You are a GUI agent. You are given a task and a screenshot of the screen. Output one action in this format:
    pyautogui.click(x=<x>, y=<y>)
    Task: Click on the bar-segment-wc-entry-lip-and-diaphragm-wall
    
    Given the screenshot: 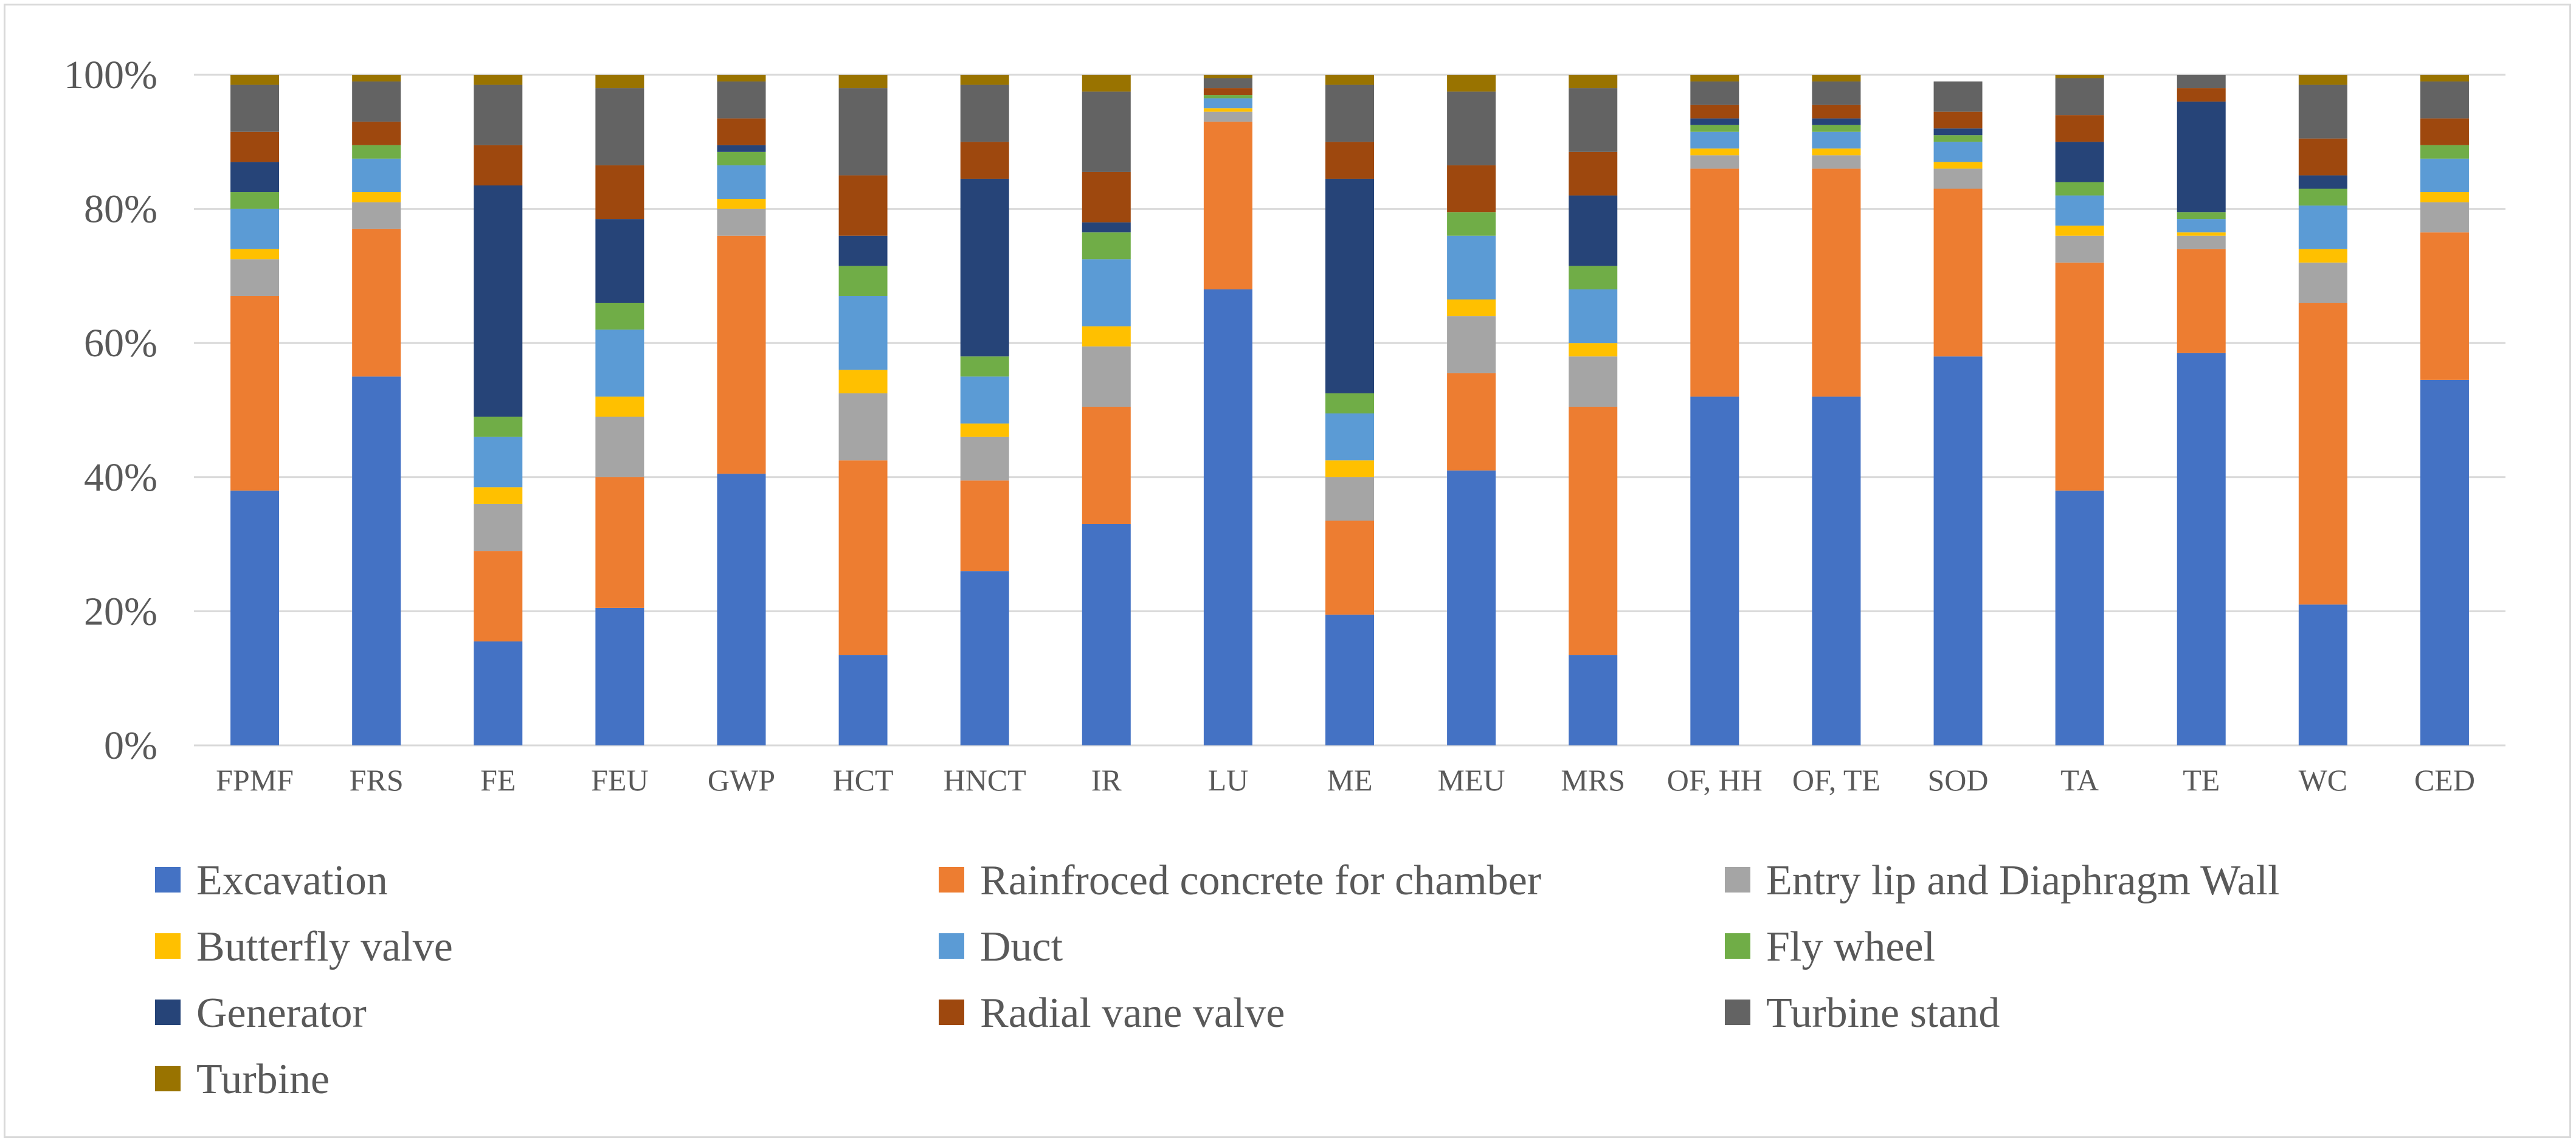 What is the action you would take?
    pyautogui.click(x=2322, y=282)
    